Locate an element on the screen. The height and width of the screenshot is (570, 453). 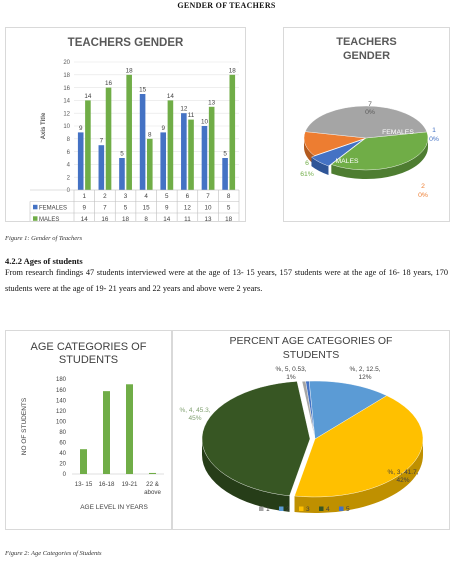
y-tick-label: 8 is located at coordinates (69, 140).